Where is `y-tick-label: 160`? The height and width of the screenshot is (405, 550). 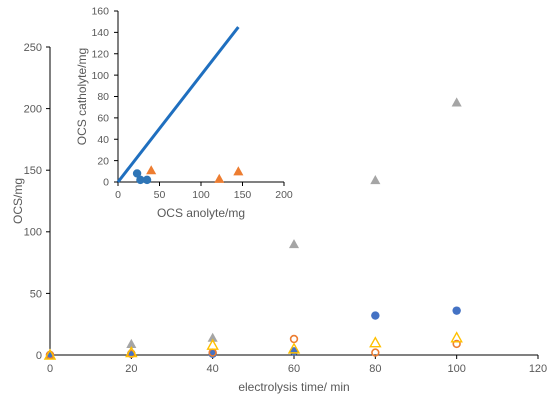 y-tick-label: 160 is located at coordinates (100, 12).